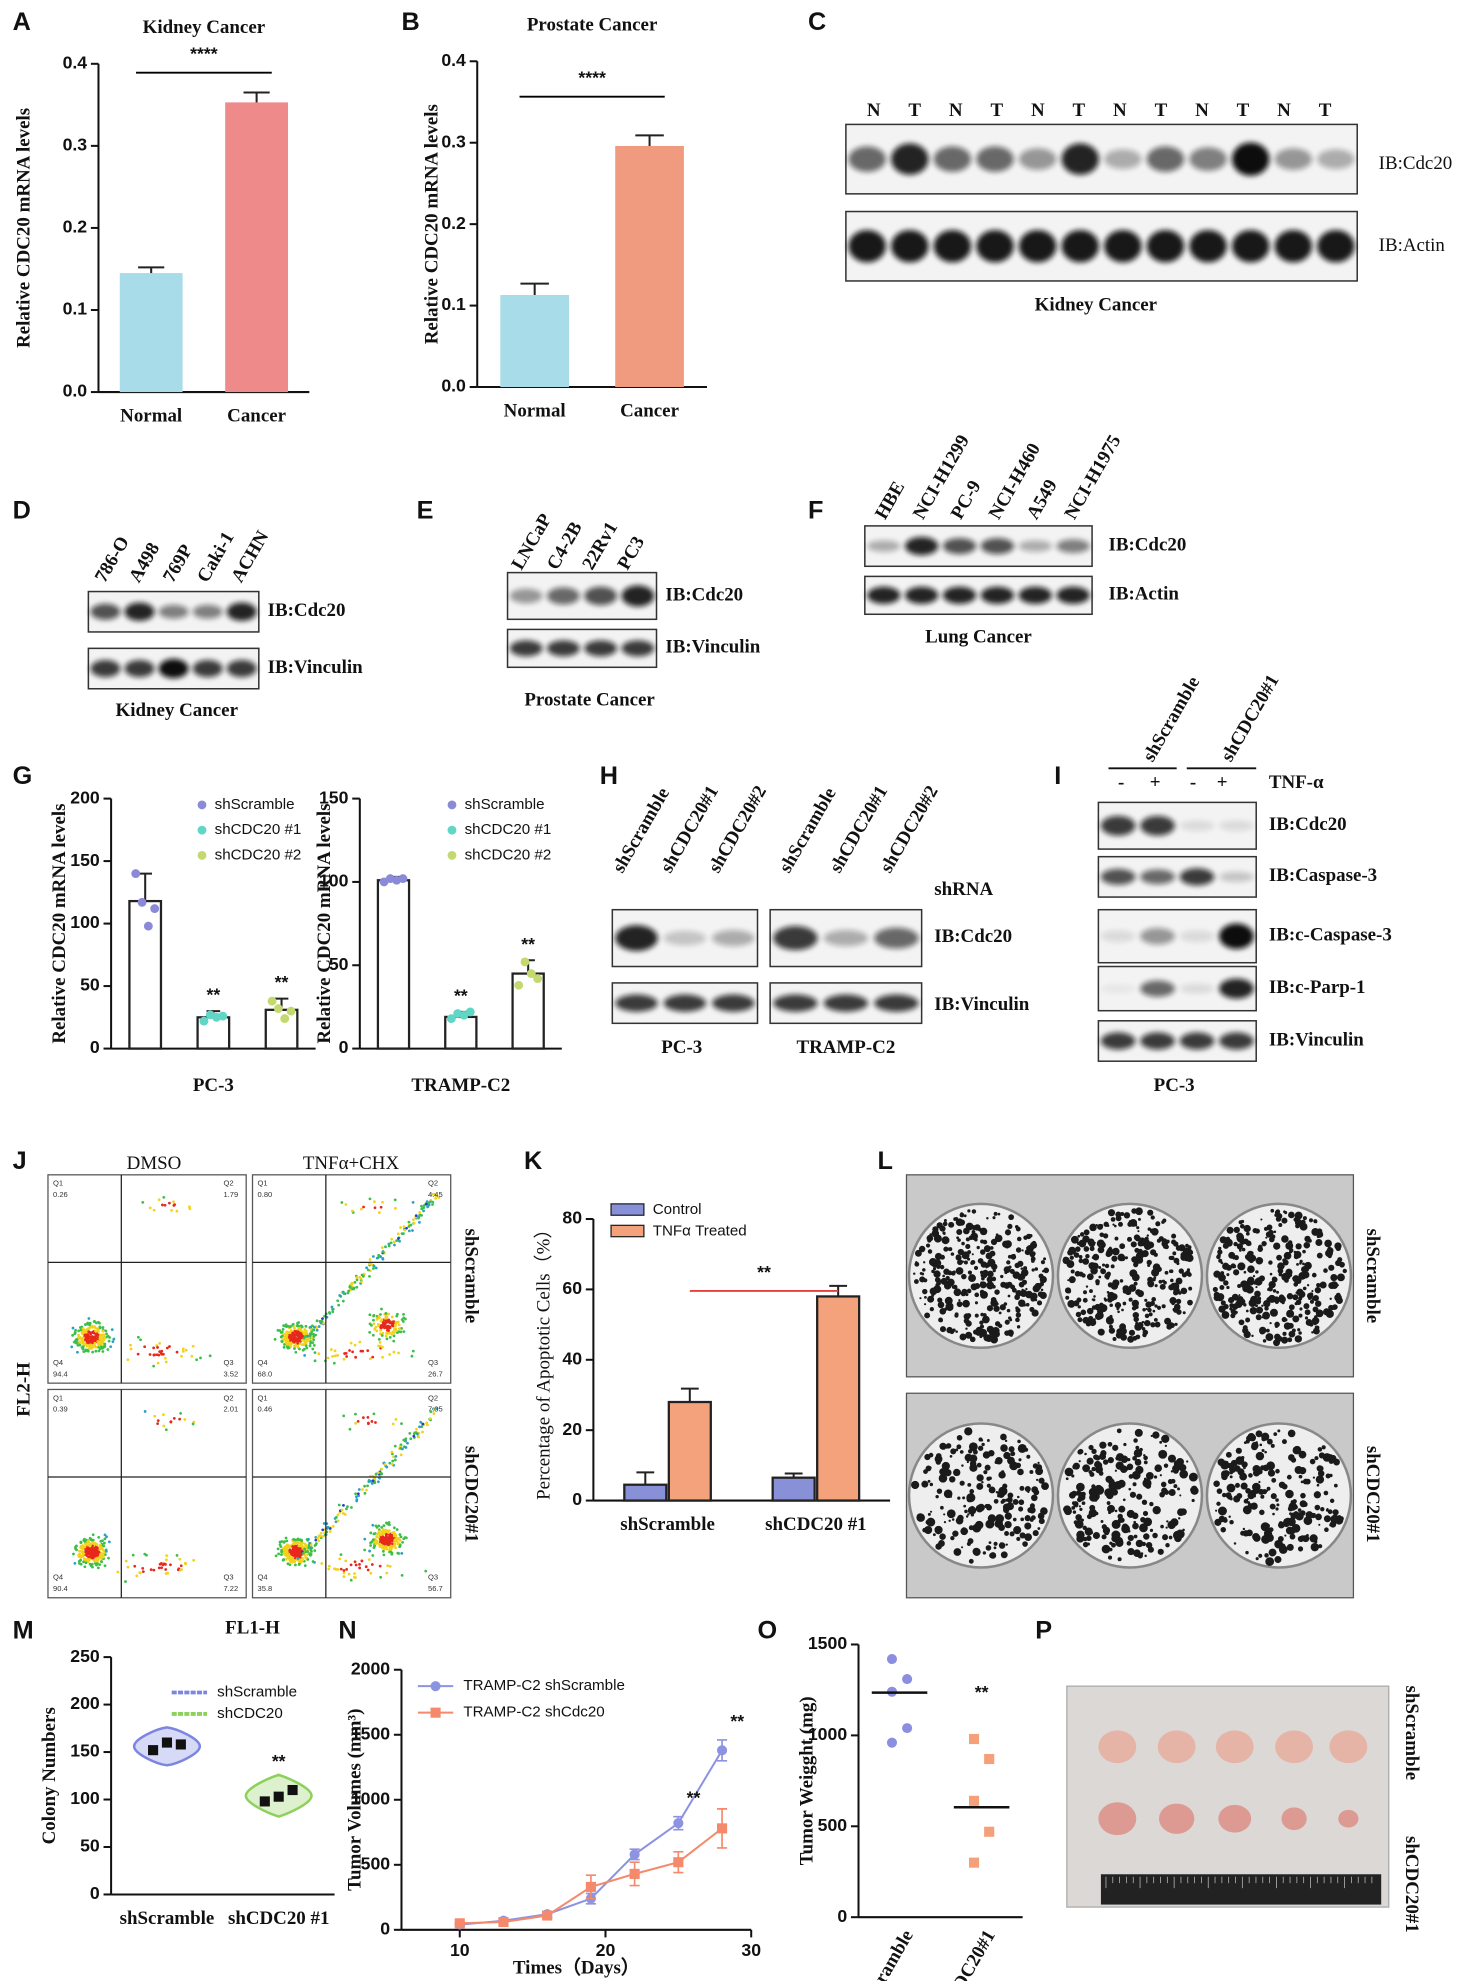 This screenshot has width=1462, height=1981. I want to click on blot-frame, so click(1101, 159).